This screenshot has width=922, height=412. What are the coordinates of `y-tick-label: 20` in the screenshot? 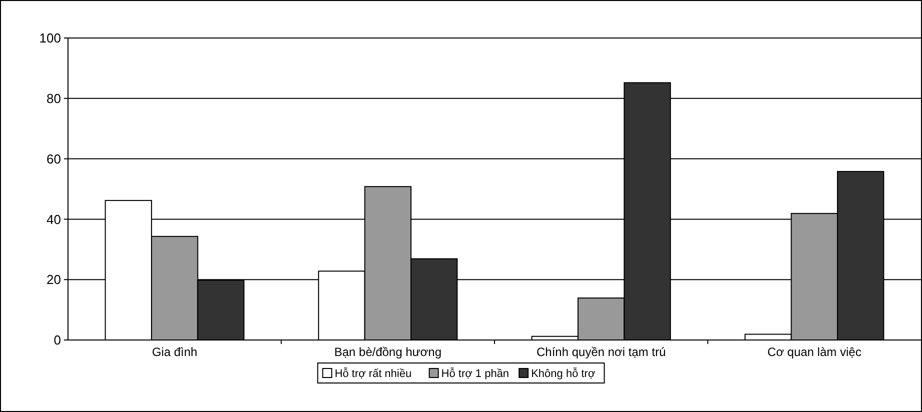 It's located at (53, 280).